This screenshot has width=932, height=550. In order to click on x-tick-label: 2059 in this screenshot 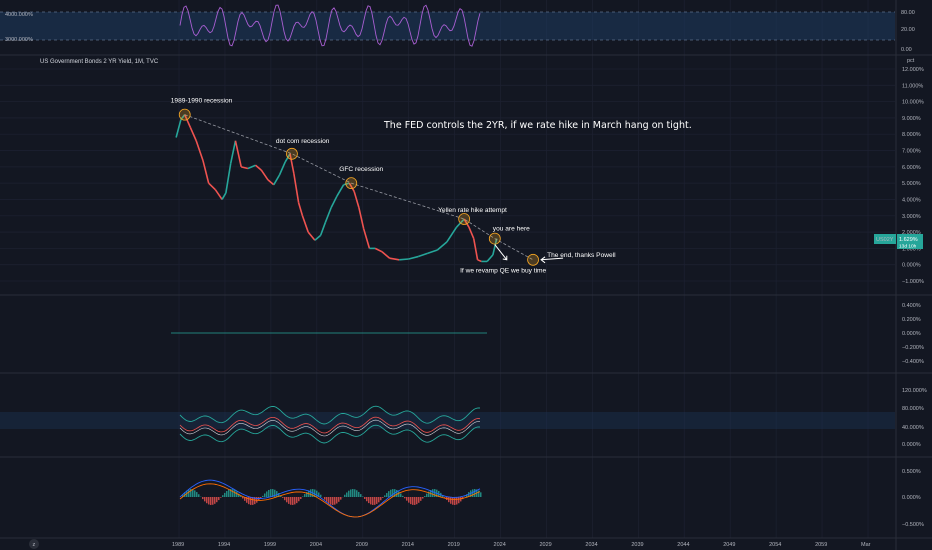, I will do `click(821, 545)`.